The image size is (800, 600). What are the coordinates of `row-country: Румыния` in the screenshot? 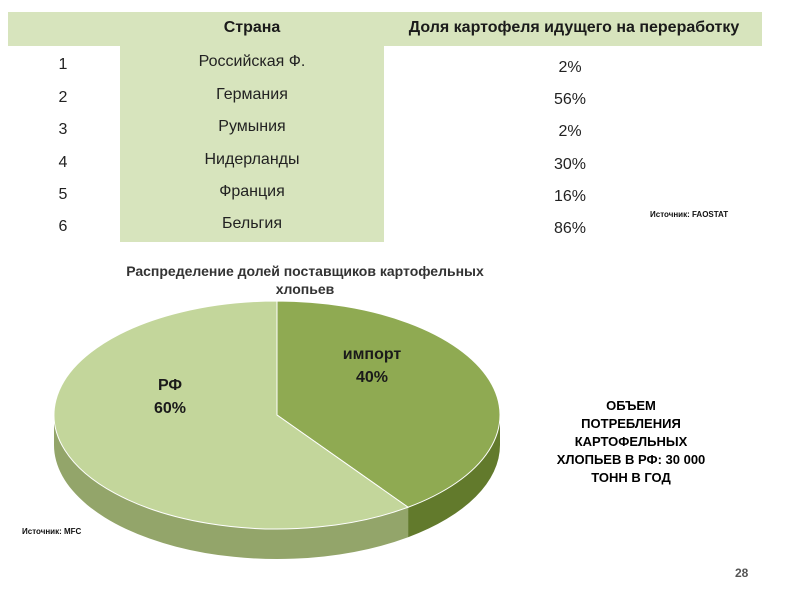 It's located at (252, 126).